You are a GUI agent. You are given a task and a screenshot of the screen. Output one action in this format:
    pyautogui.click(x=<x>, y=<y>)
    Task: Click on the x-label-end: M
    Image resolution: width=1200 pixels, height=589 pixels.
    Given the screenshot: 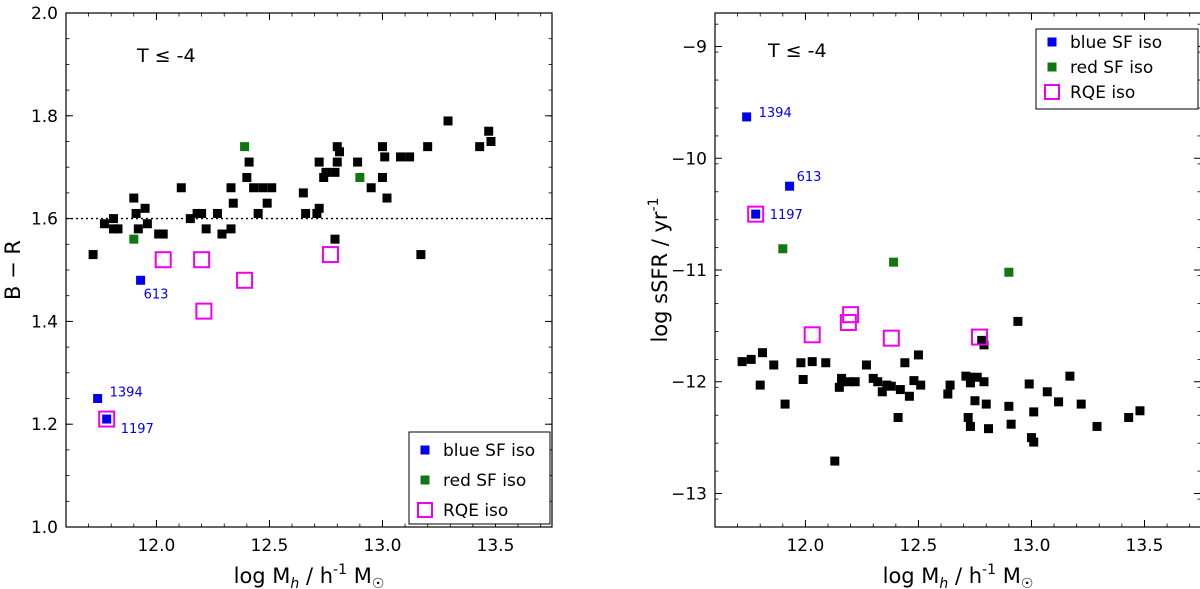 What is the action you would take?
    pyautogui.click(x=359, y=576)
    